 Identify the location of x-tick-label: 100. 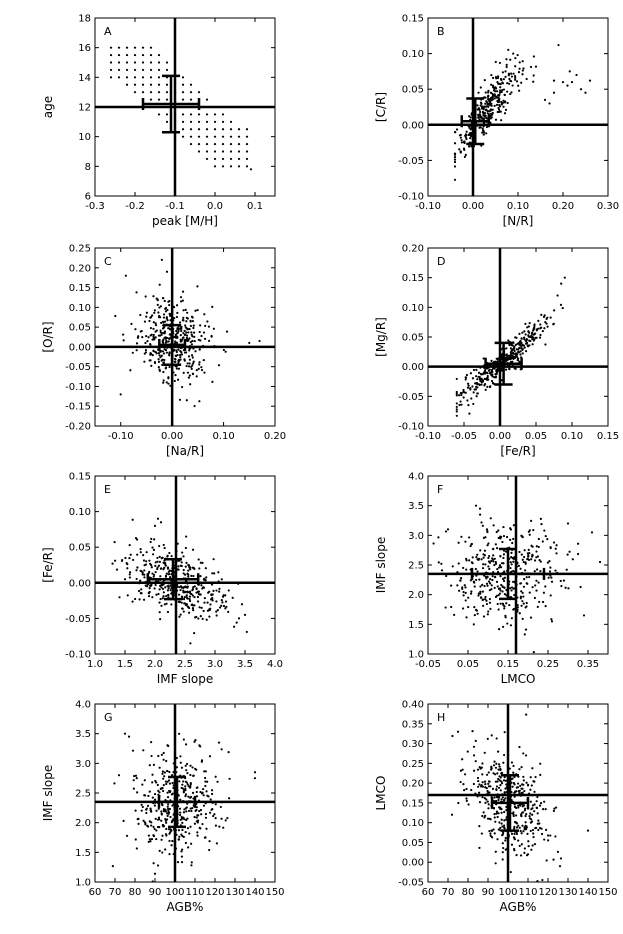
(507, 892).